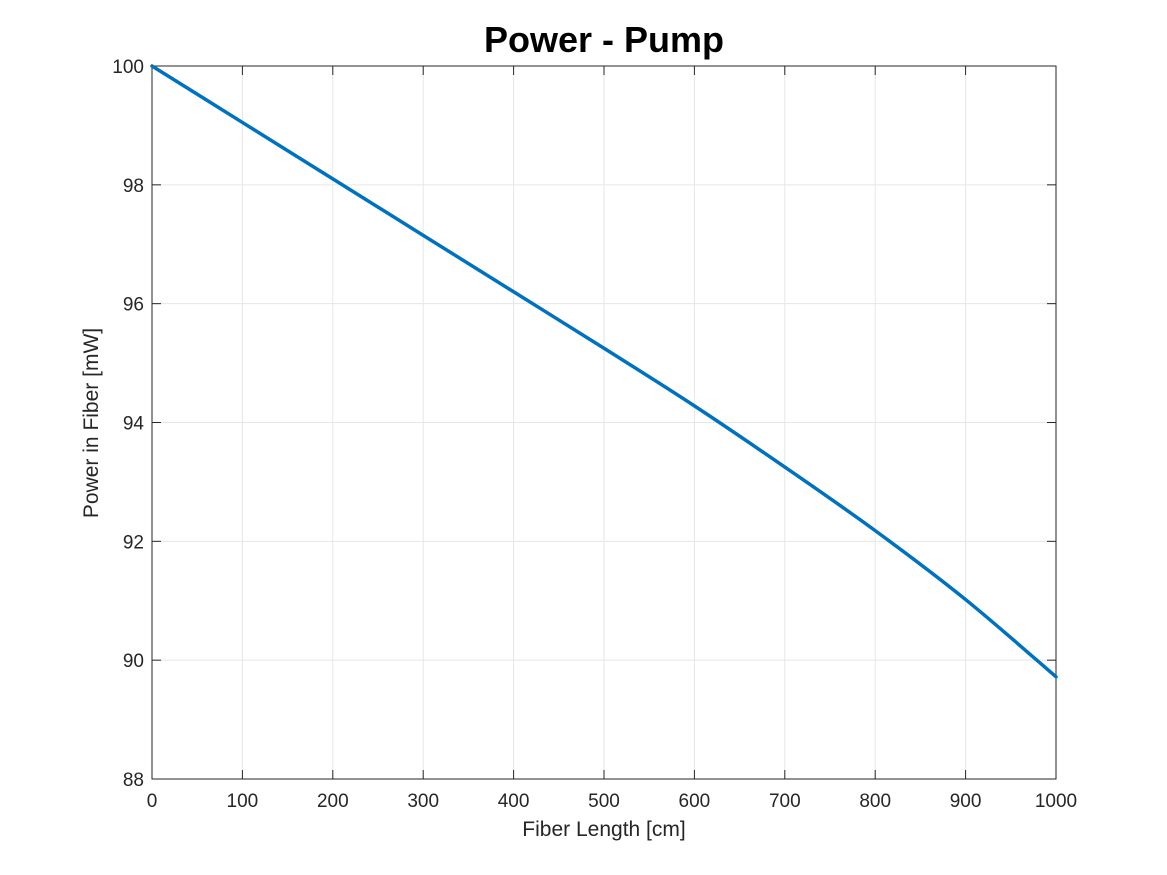 This screenshot has width=1167, height=875. What do you see at coordinates (128, 67) in the screenshot?
I see `y-tick-label: 100` at bounding box center [128, 67].